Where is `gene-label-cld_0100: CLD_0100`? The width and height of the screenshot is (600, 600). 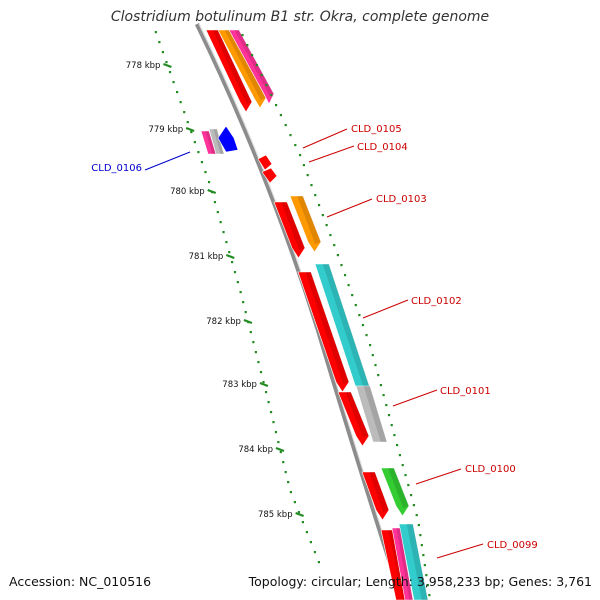
gene-label-cld_0100: CLD_0100 is located at coordinates (490, 469).